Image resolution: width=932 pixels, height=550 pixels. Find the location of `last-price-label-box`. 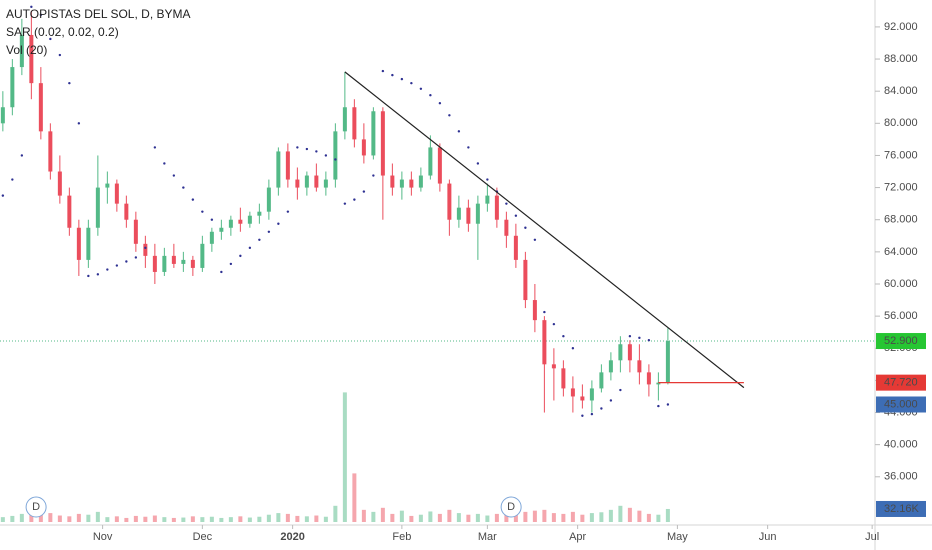

last-price-label-box is located at coordinates (901, 341).